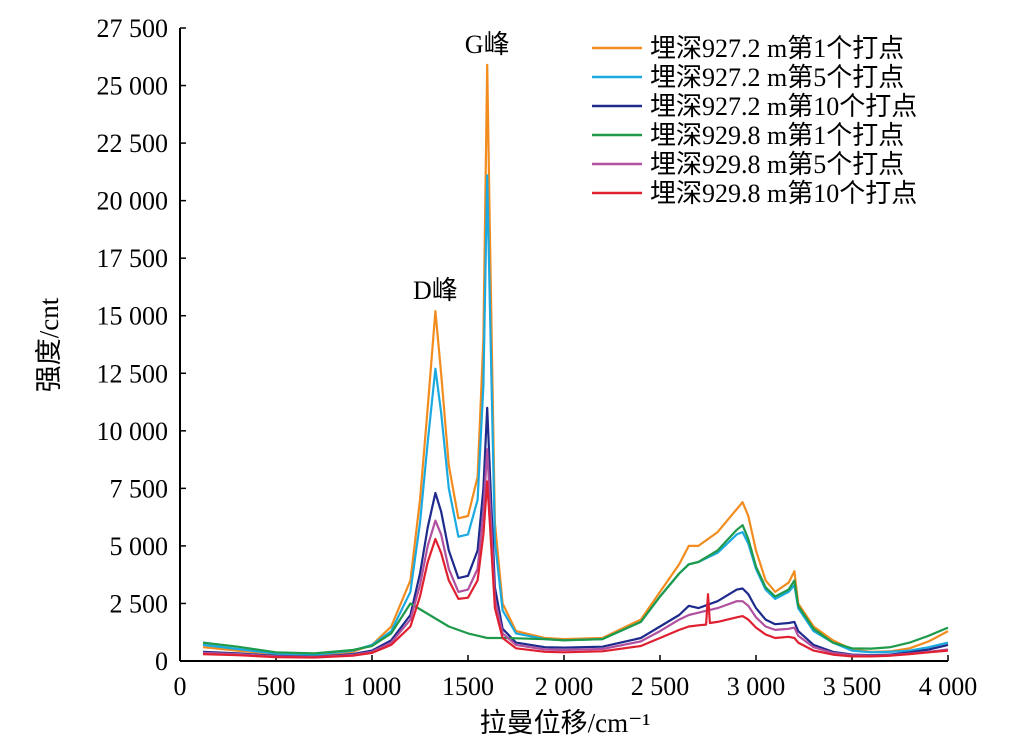 The width and height of the screenshot is (1017, 752). Describe the element at coordinates (461, 167) in the screenshot. I see `annotations: D峰 G峰` at that location.